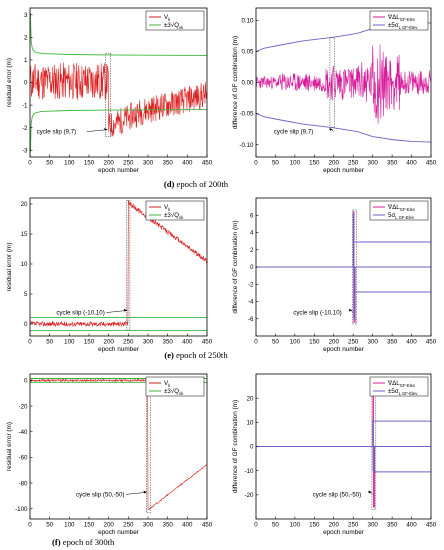  What do you see at coordinates (401, 216) in the screenshot?
I see `legend-entry: 5σL GF-Elev` at bounding box center [401, 216].